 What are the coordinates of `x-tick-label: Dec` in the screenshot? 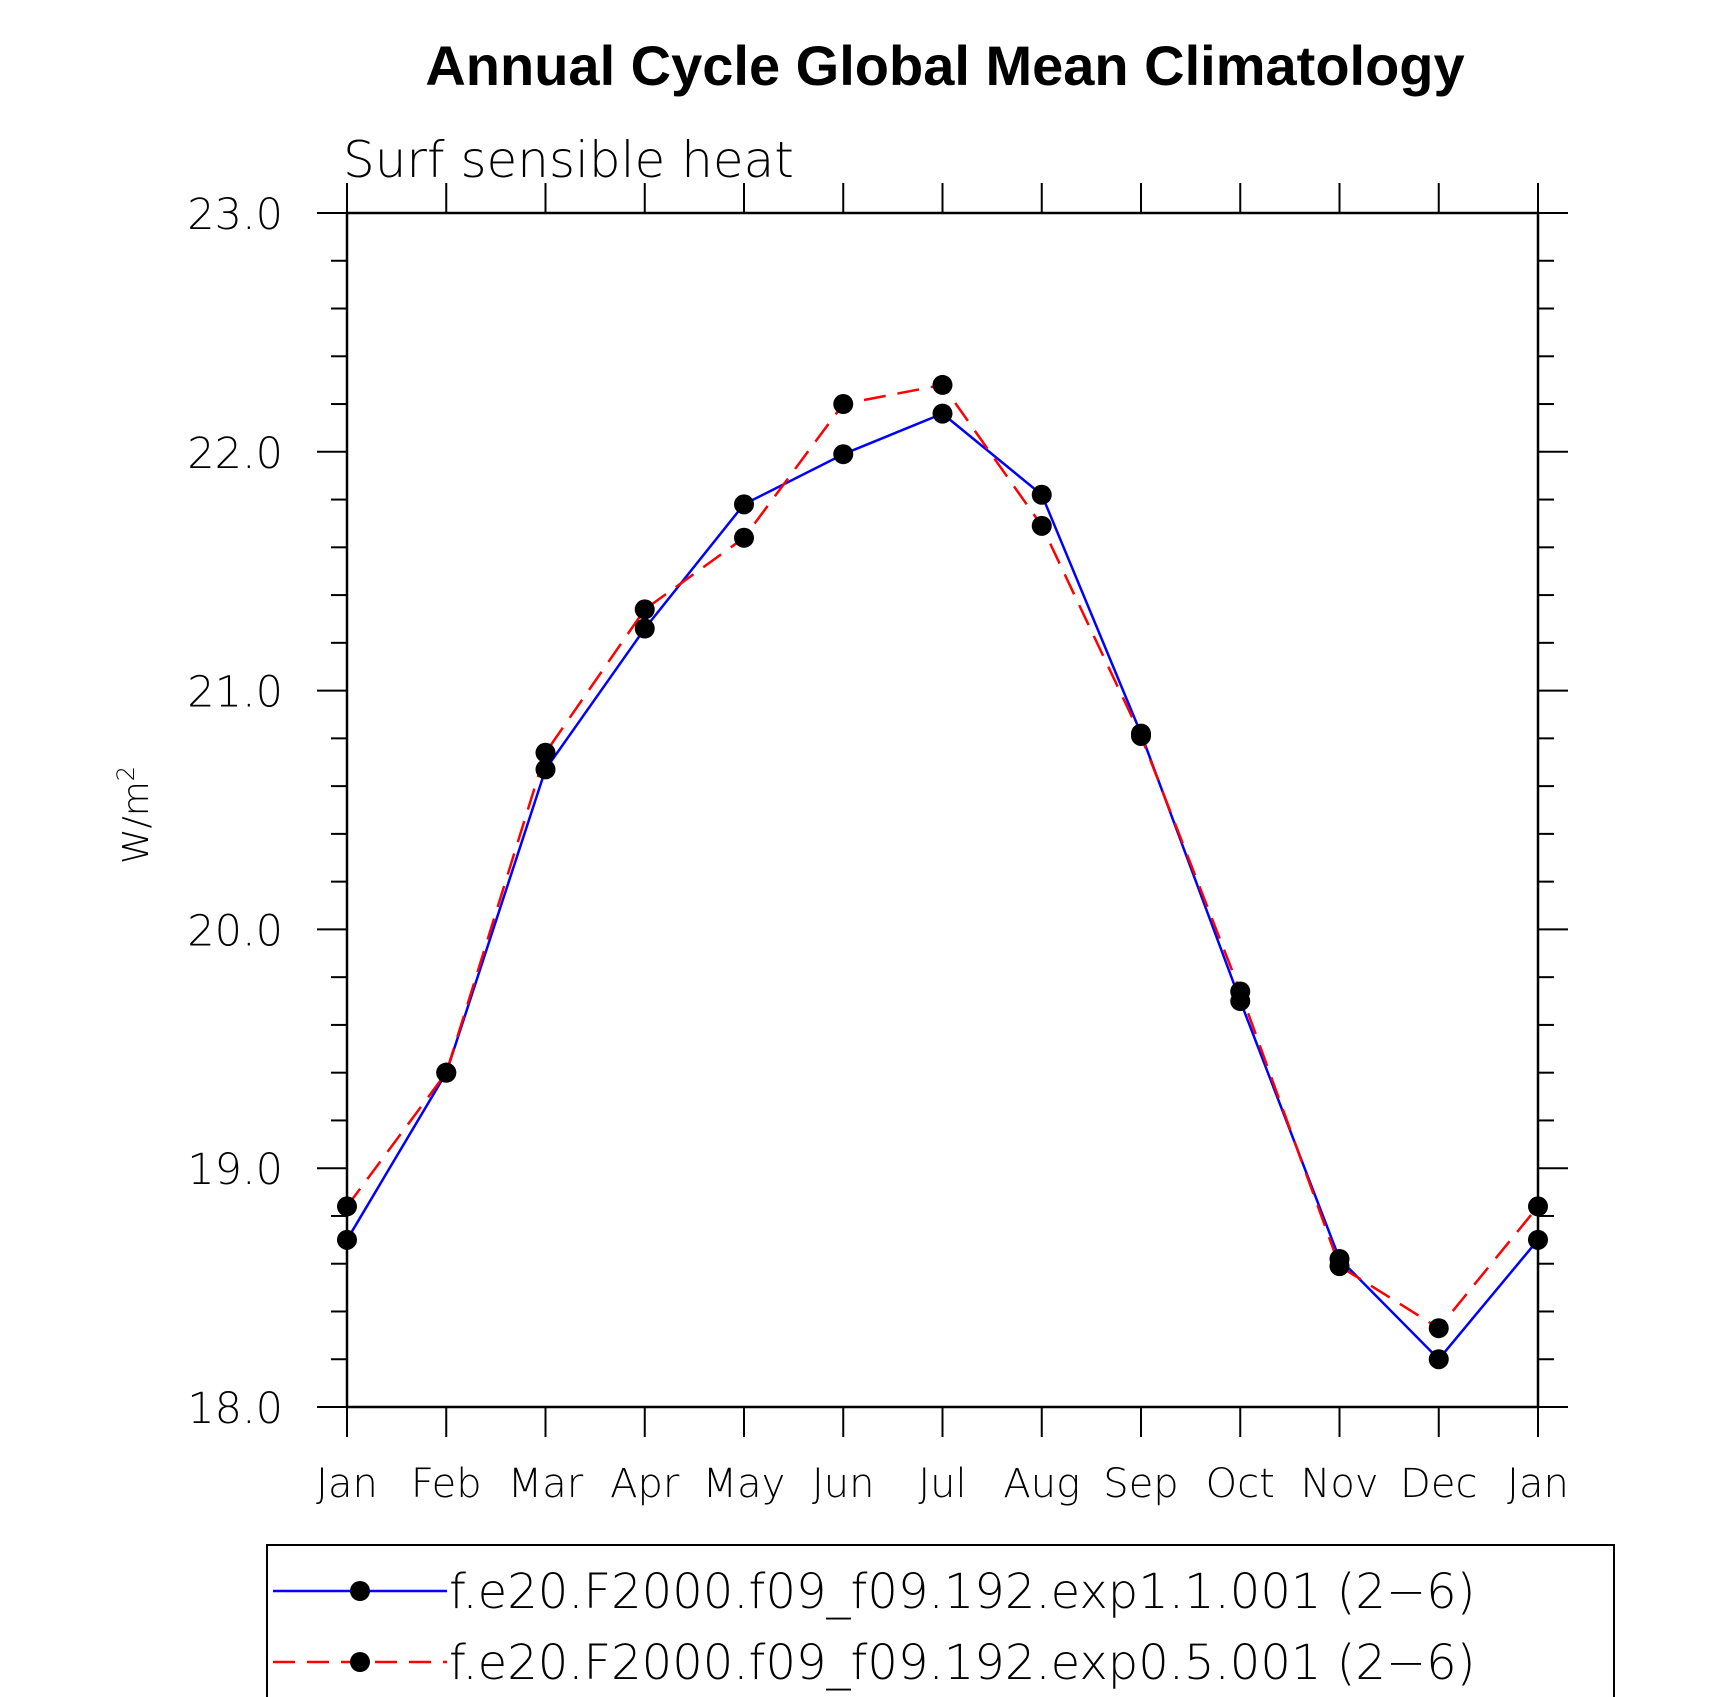 It's located at (1438, 1484).